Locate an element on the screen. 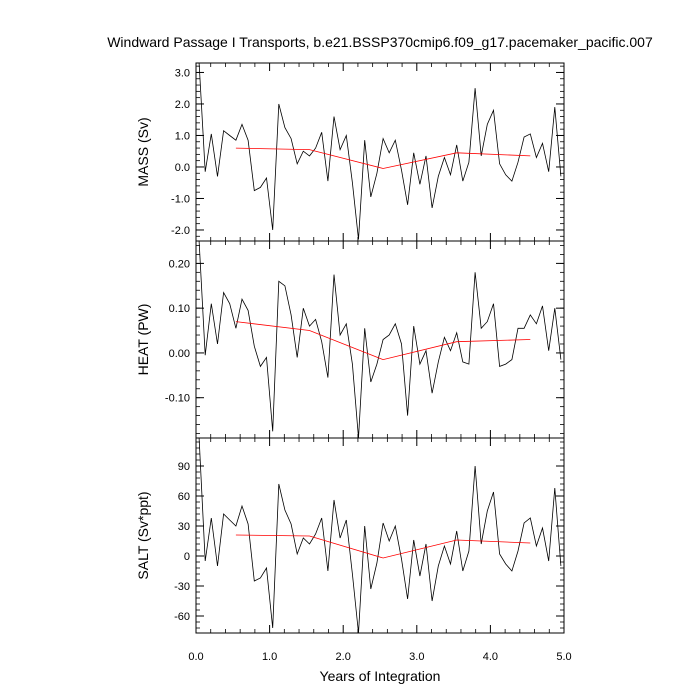 The image size is (700, 700). salt-raw-line is located at coordinates (380, 535).